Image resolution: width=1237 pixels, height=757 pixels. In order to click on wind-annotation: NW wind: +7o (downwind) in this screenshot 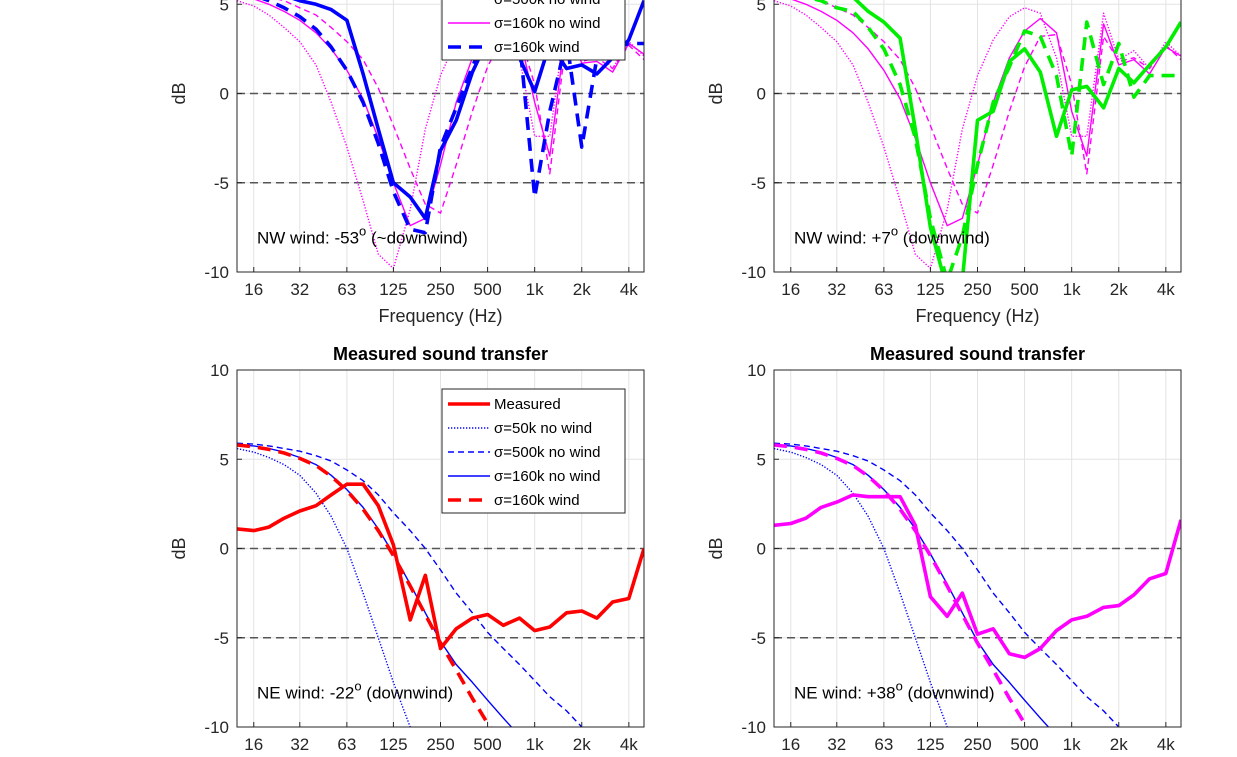, I will do `click(892, 235)`.